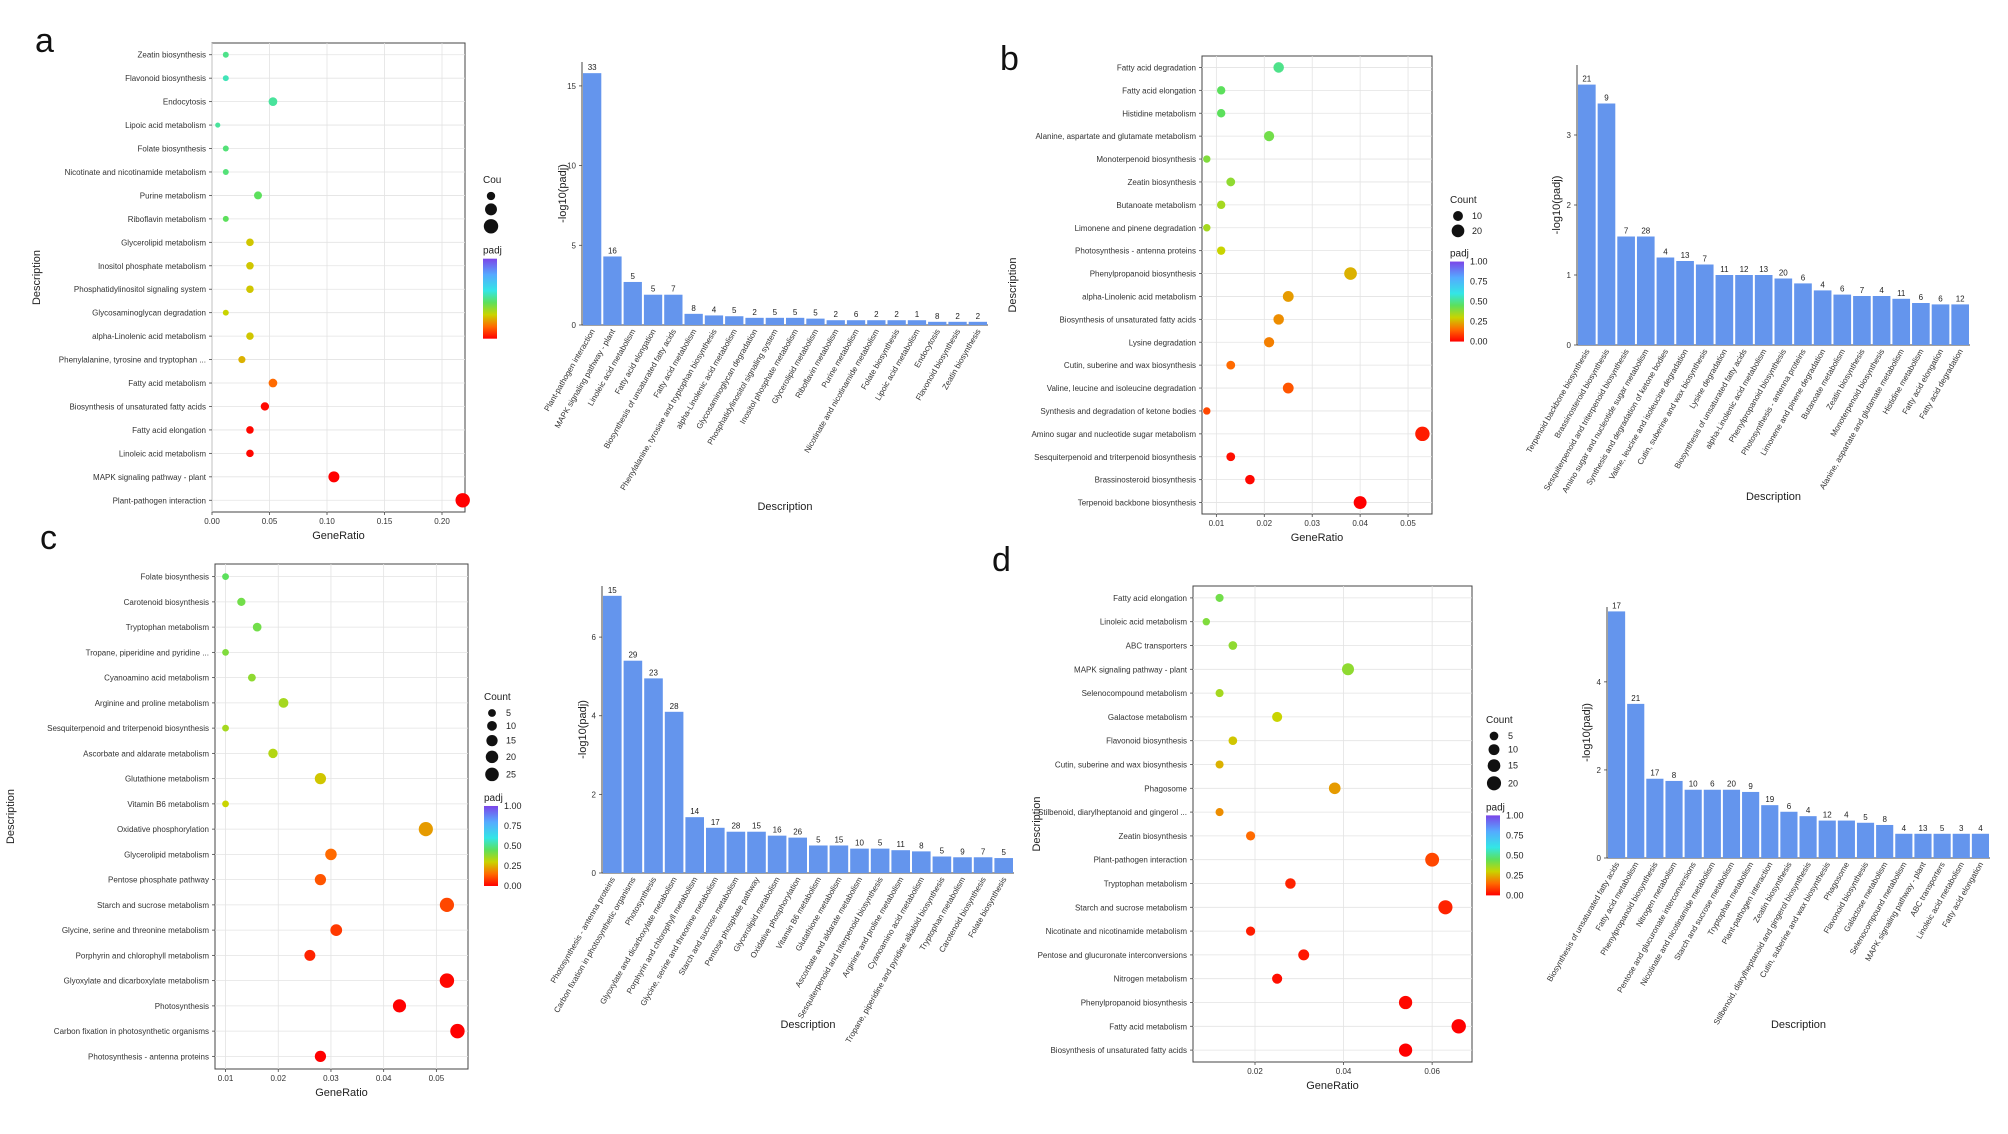 This screenshot has width=2008, height=1134. What do you see at coordinates (1599, 858) in the screenshot?
I see `y-tick-label: 0` at bounding box center [1599, 858].